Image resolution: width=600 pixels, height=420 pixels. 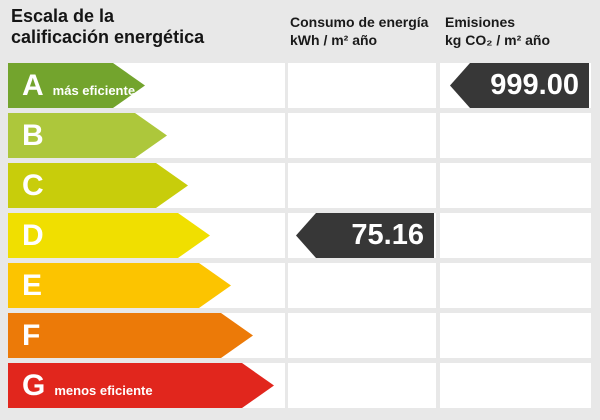 I want to click on rating-arrow-f: F, so click(x=130, y=335).